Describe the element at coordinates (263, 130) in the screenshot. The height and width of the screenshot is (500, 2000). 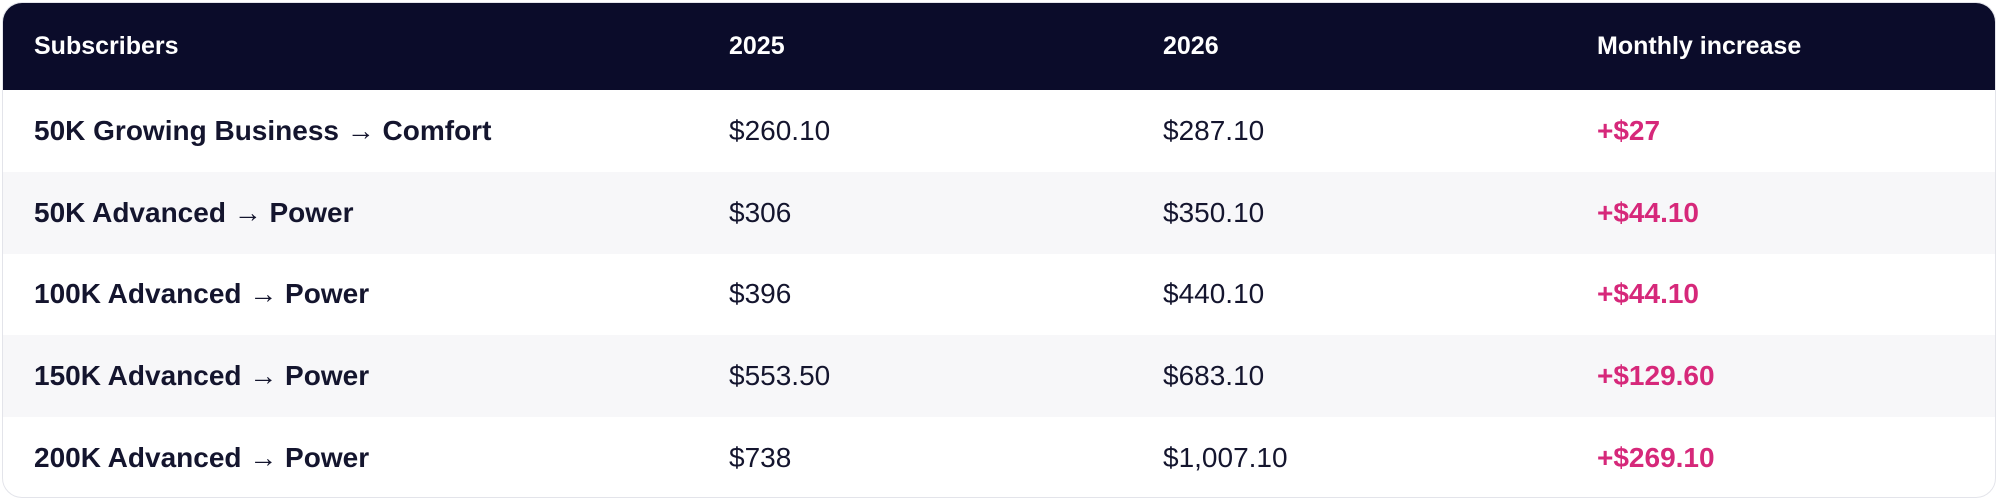
I see `plan-cell: 50K Growing Business → Comfort` at that location.